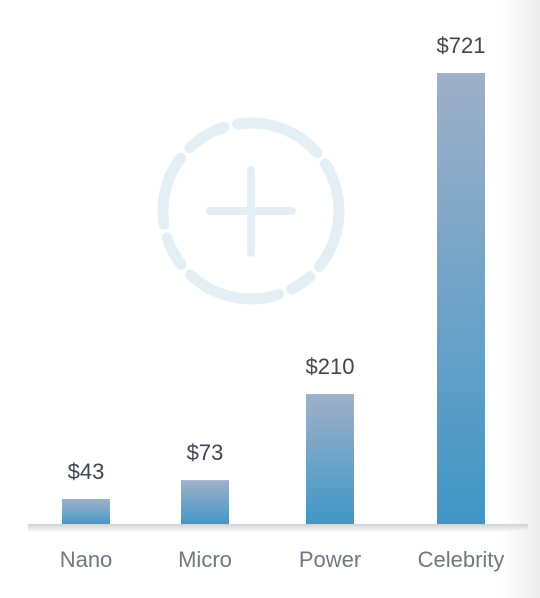 This screenshot has height=598, width=540. What do you see at coordinates (251, 211) in the screenshot?
I see `plus-circle-icon` at bounding box center [251, 211].